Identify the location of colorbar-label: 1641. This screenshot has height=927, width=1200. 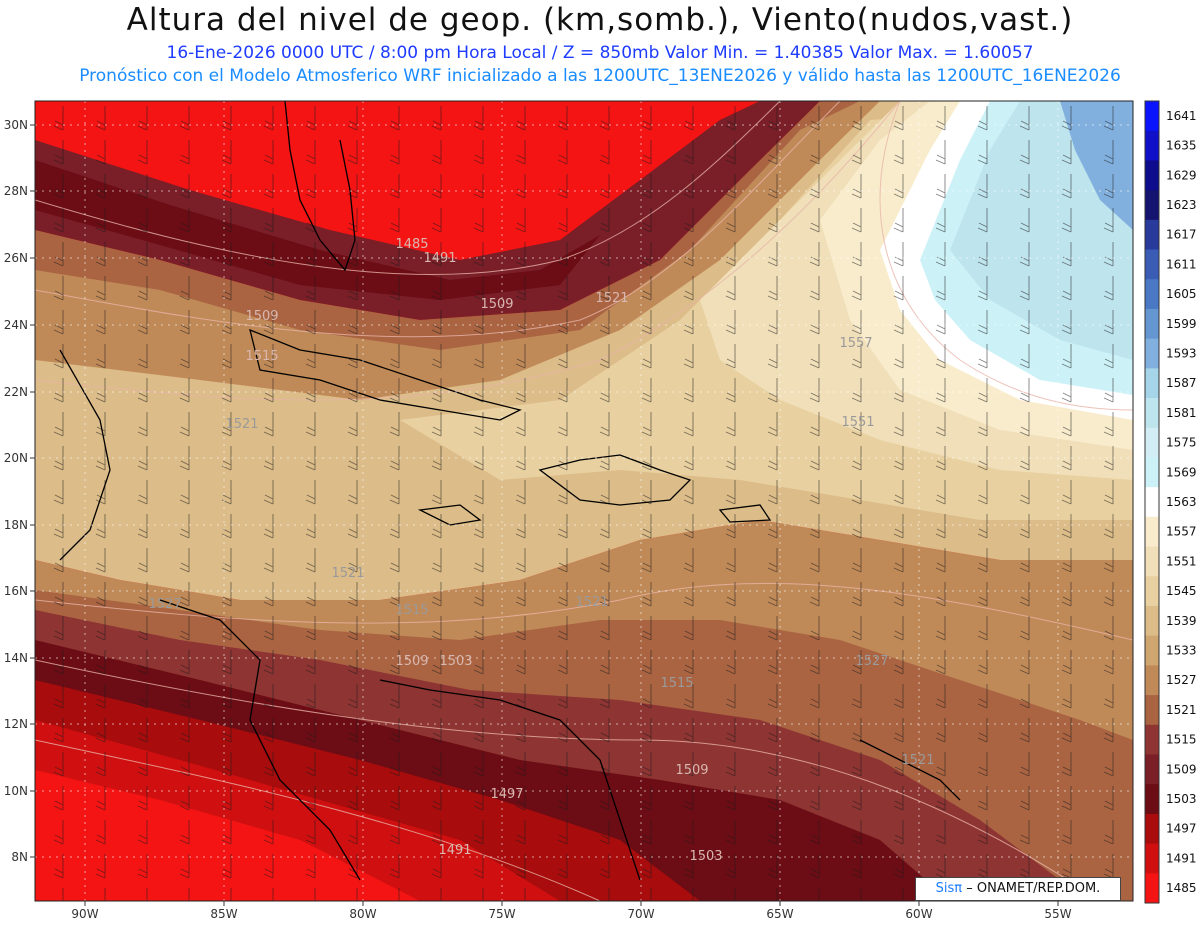
(1181, 116).